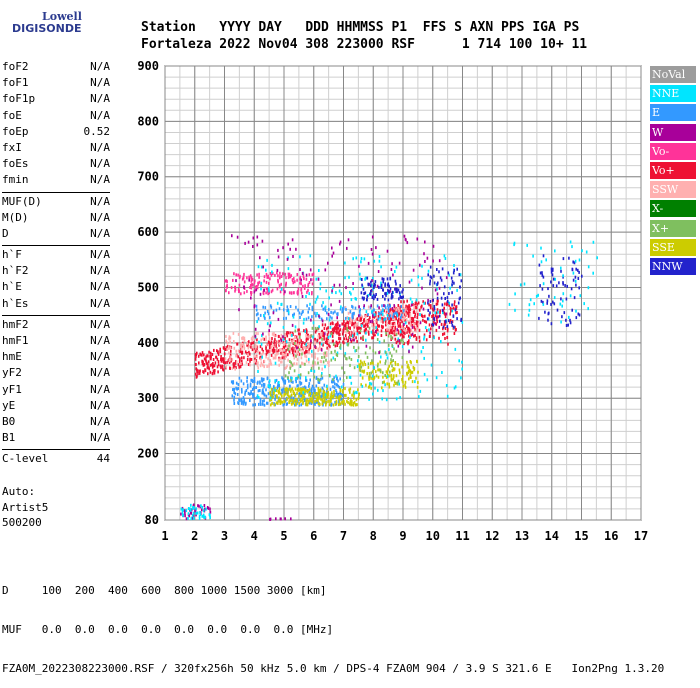 This screenshot has width=700, height=688. Describe the element at coordinates (12, 255) in the screenshot. I see `param-name: h`F` at that location.